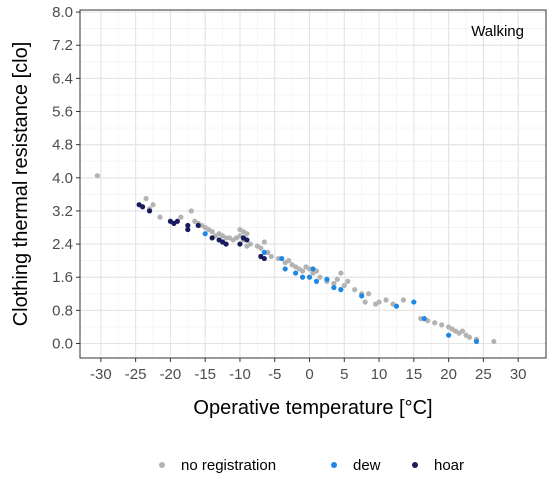 This screenshot has height=480, width=550. I want to click on legend-marker-dew, so click(334, 465).